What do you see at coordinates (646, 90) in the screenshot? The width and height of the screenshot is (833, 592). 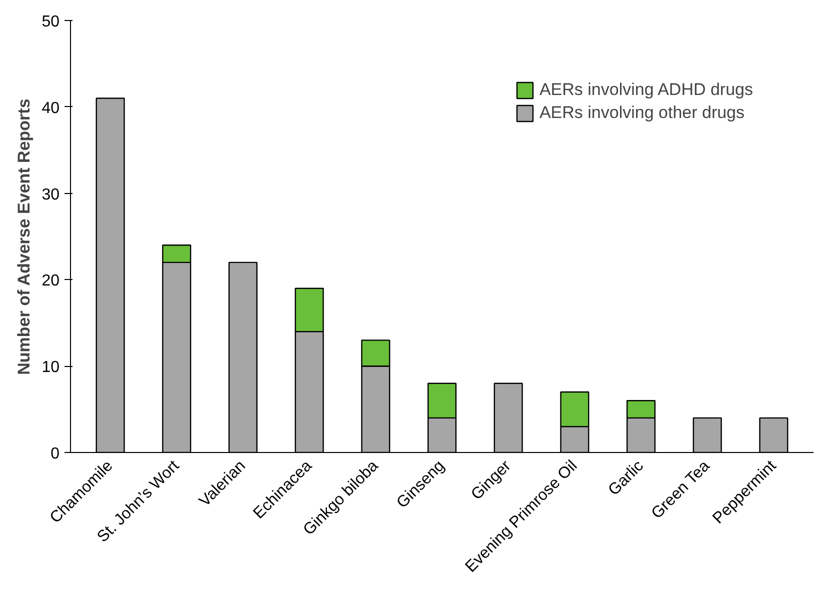 I see `legend-label: AERs involving ADHD drugs` at bounding box center [646, 90].